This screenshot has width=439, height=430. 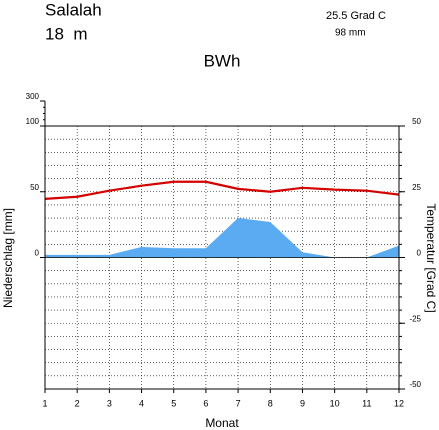 What do you see at coordinates (419, 253) in the screenshot?
I see `y2-tick-label: 0` at bounding box center [419, 253].